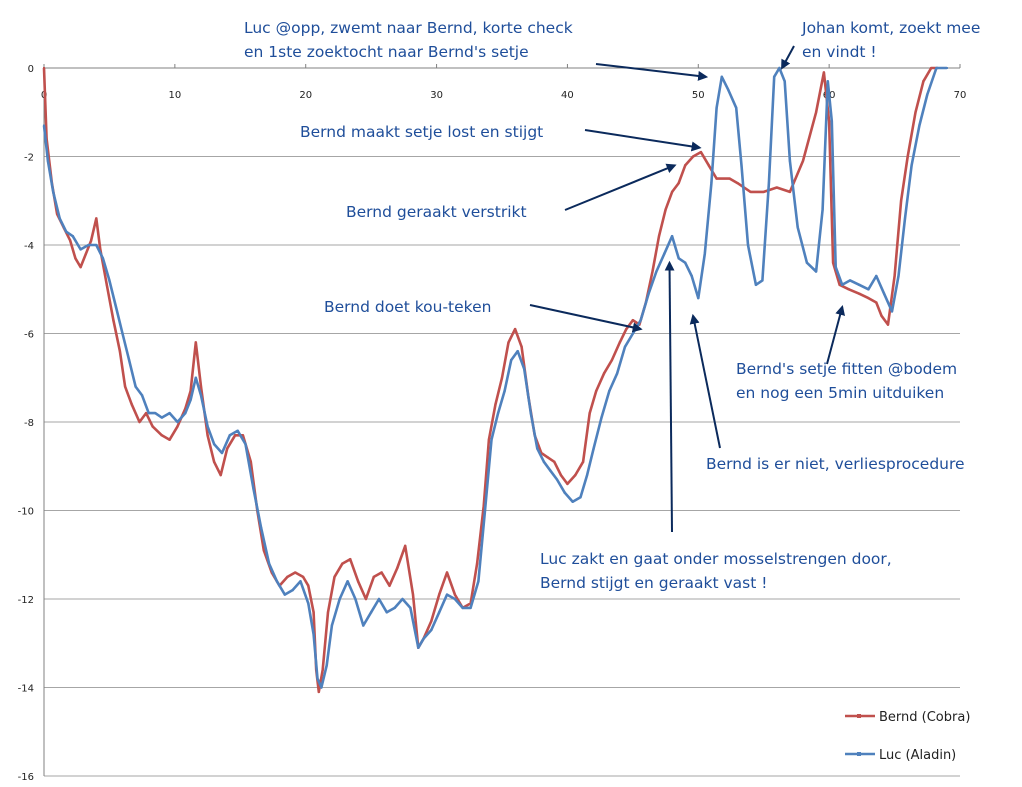 The image size is (1022, 787). Describe the element at coordinates (408, 28) in the screenshot. I see `annotation-text: Luc @opp, zwemt naar Bernd, korte check` at that location.